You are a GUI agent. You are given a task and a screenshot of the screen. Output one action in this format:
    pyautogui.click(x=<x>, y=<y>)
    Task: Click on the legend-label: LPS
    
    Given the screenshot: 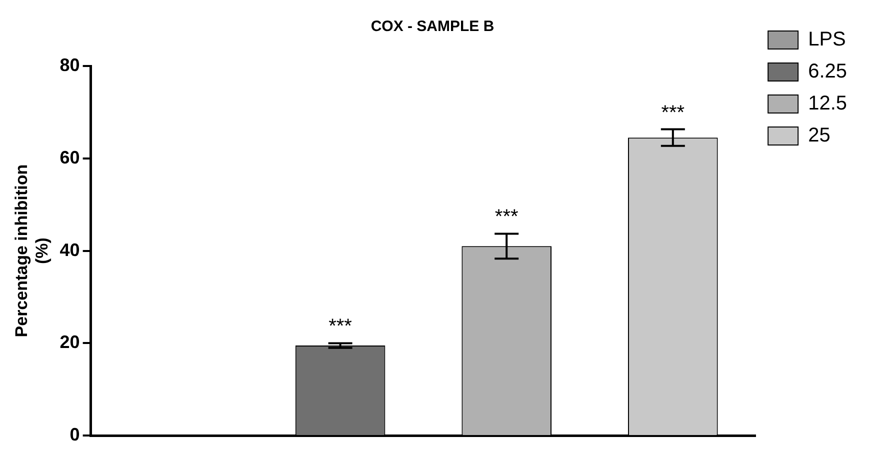 What is the action you would take?
    pyautogui.click(x=827, y=39)
    